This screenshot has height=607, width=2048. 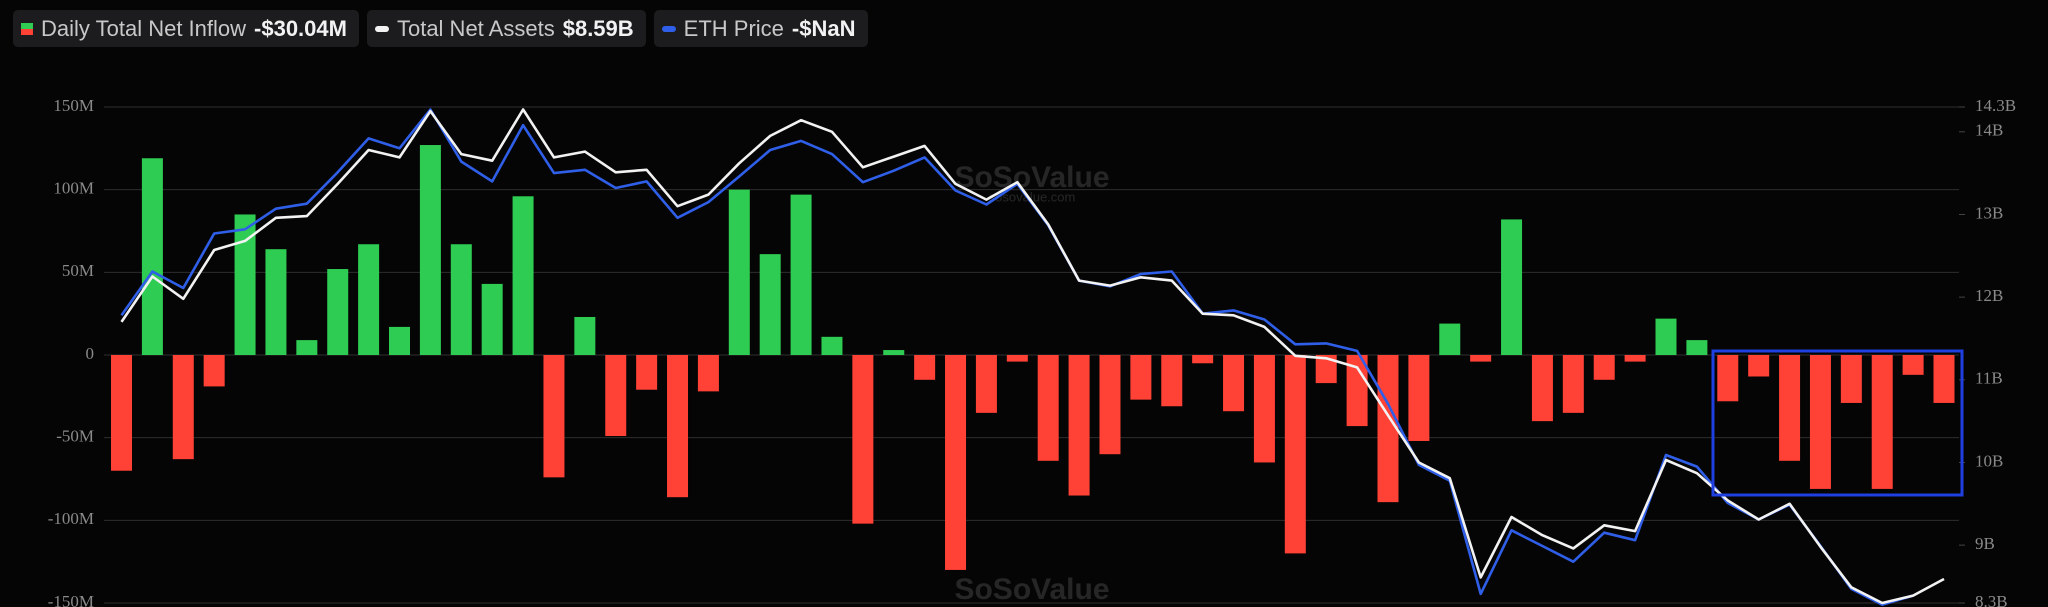 I want to click on y2-tick-label: 8.3B, so click(x=1991, y=599).